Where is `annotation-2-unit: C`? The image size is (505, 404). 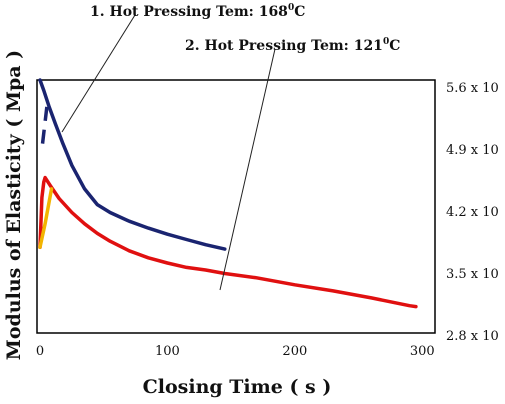 annotation-2-unit: C is located at coordinates (394, 46).